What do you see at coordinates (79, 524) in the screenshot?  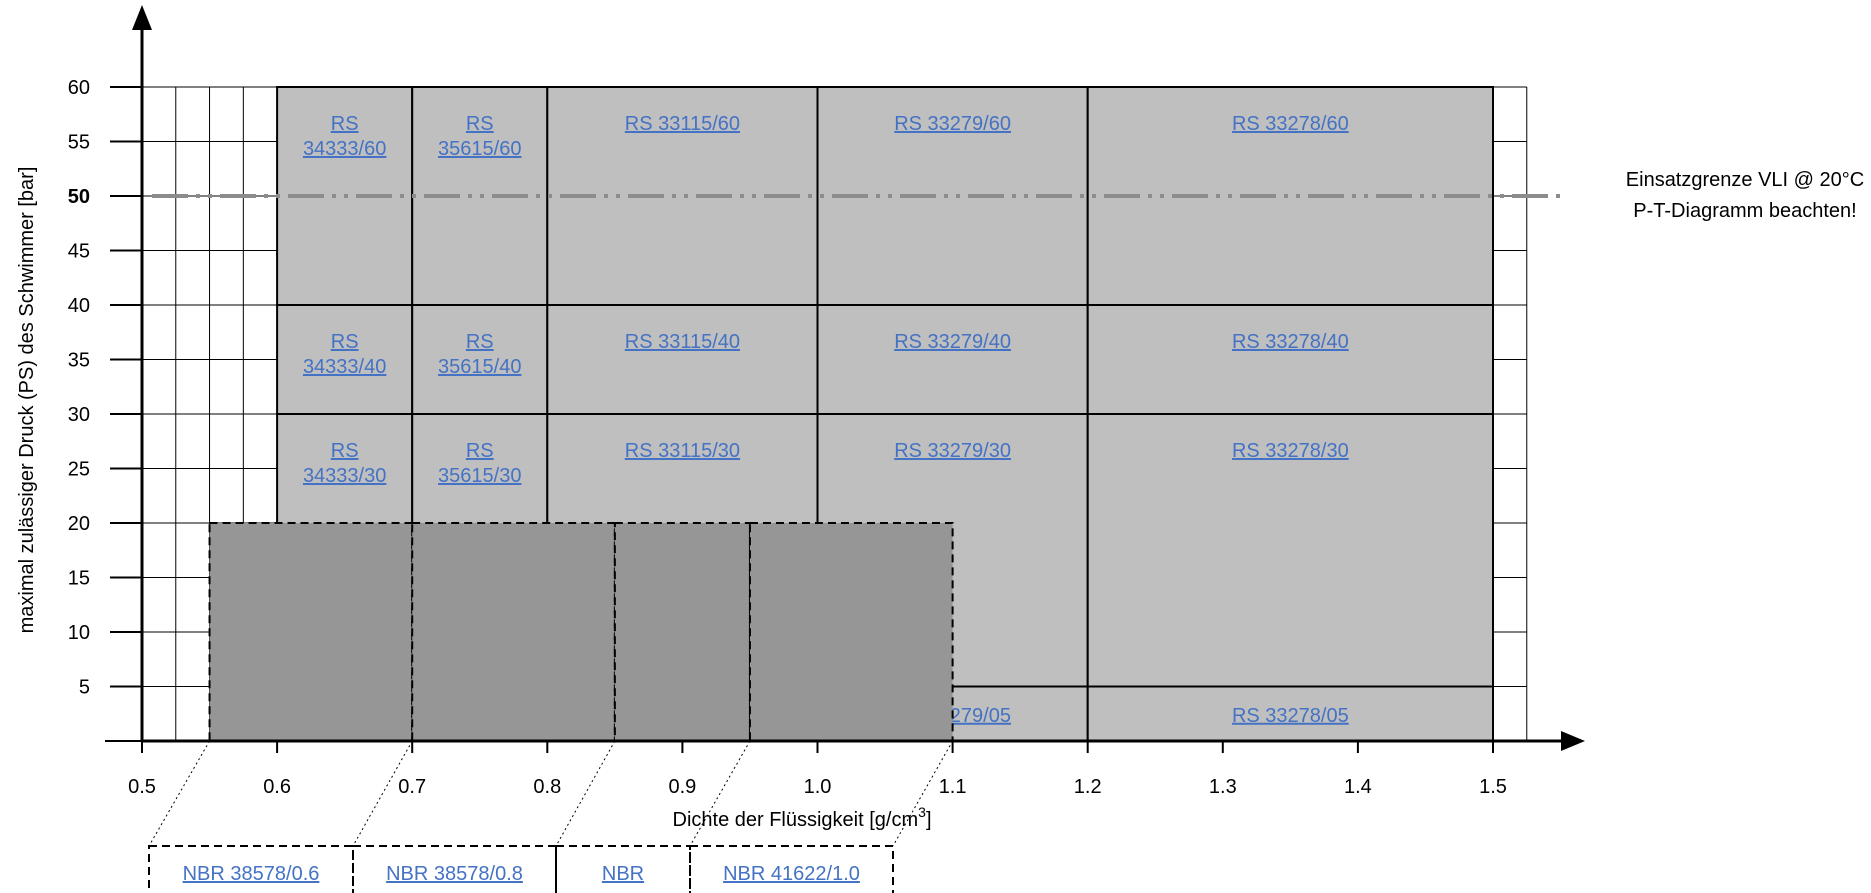 I see `y-tick-label: 20` at bounding box center [79, 524].